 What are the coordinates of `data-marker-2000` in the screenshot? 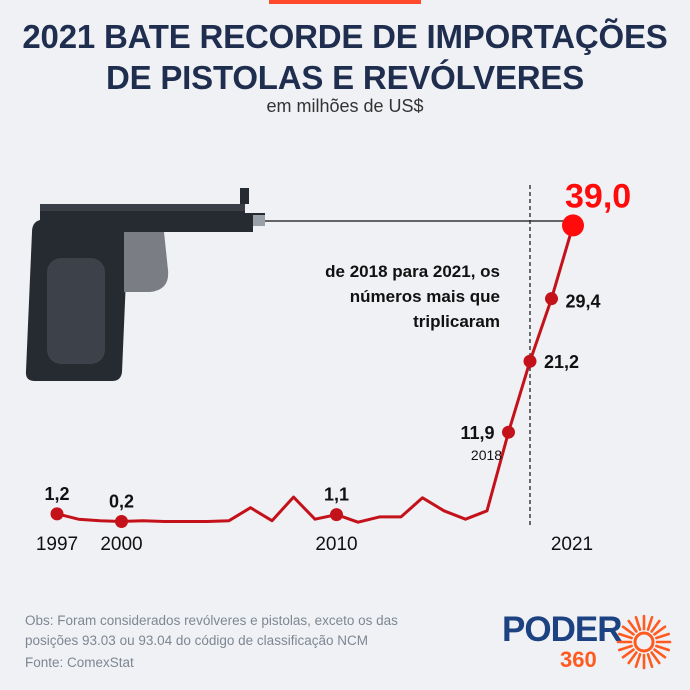 It's located at (121, 521).